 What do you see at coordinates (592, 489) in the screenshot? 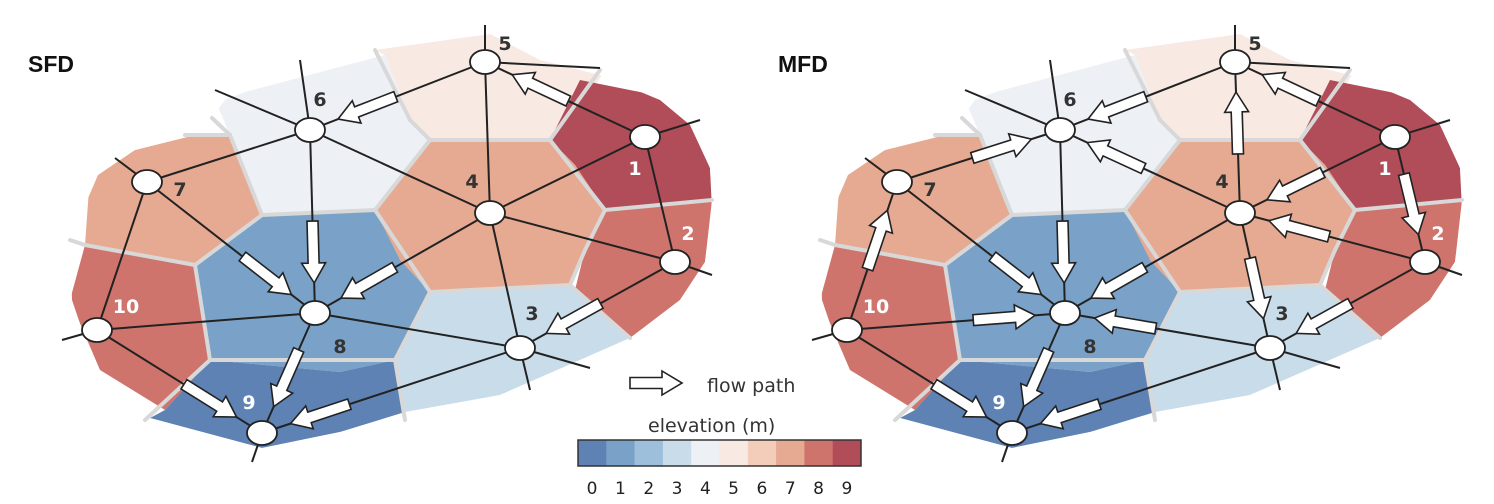
I see `colorbar-tick-0: 0` at bounding box center [592, 489].